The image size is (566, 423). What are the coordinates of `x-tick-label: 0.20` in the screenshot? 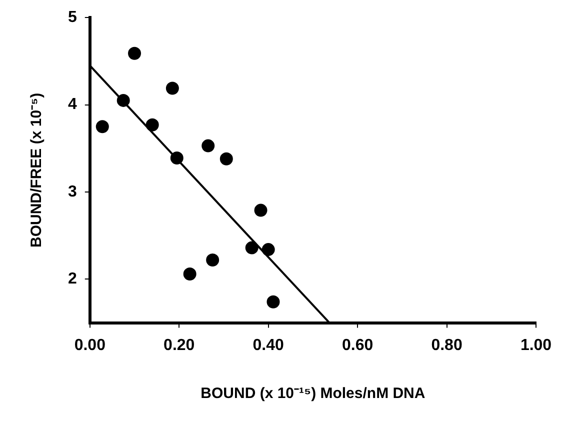 It's located at (179, 345).